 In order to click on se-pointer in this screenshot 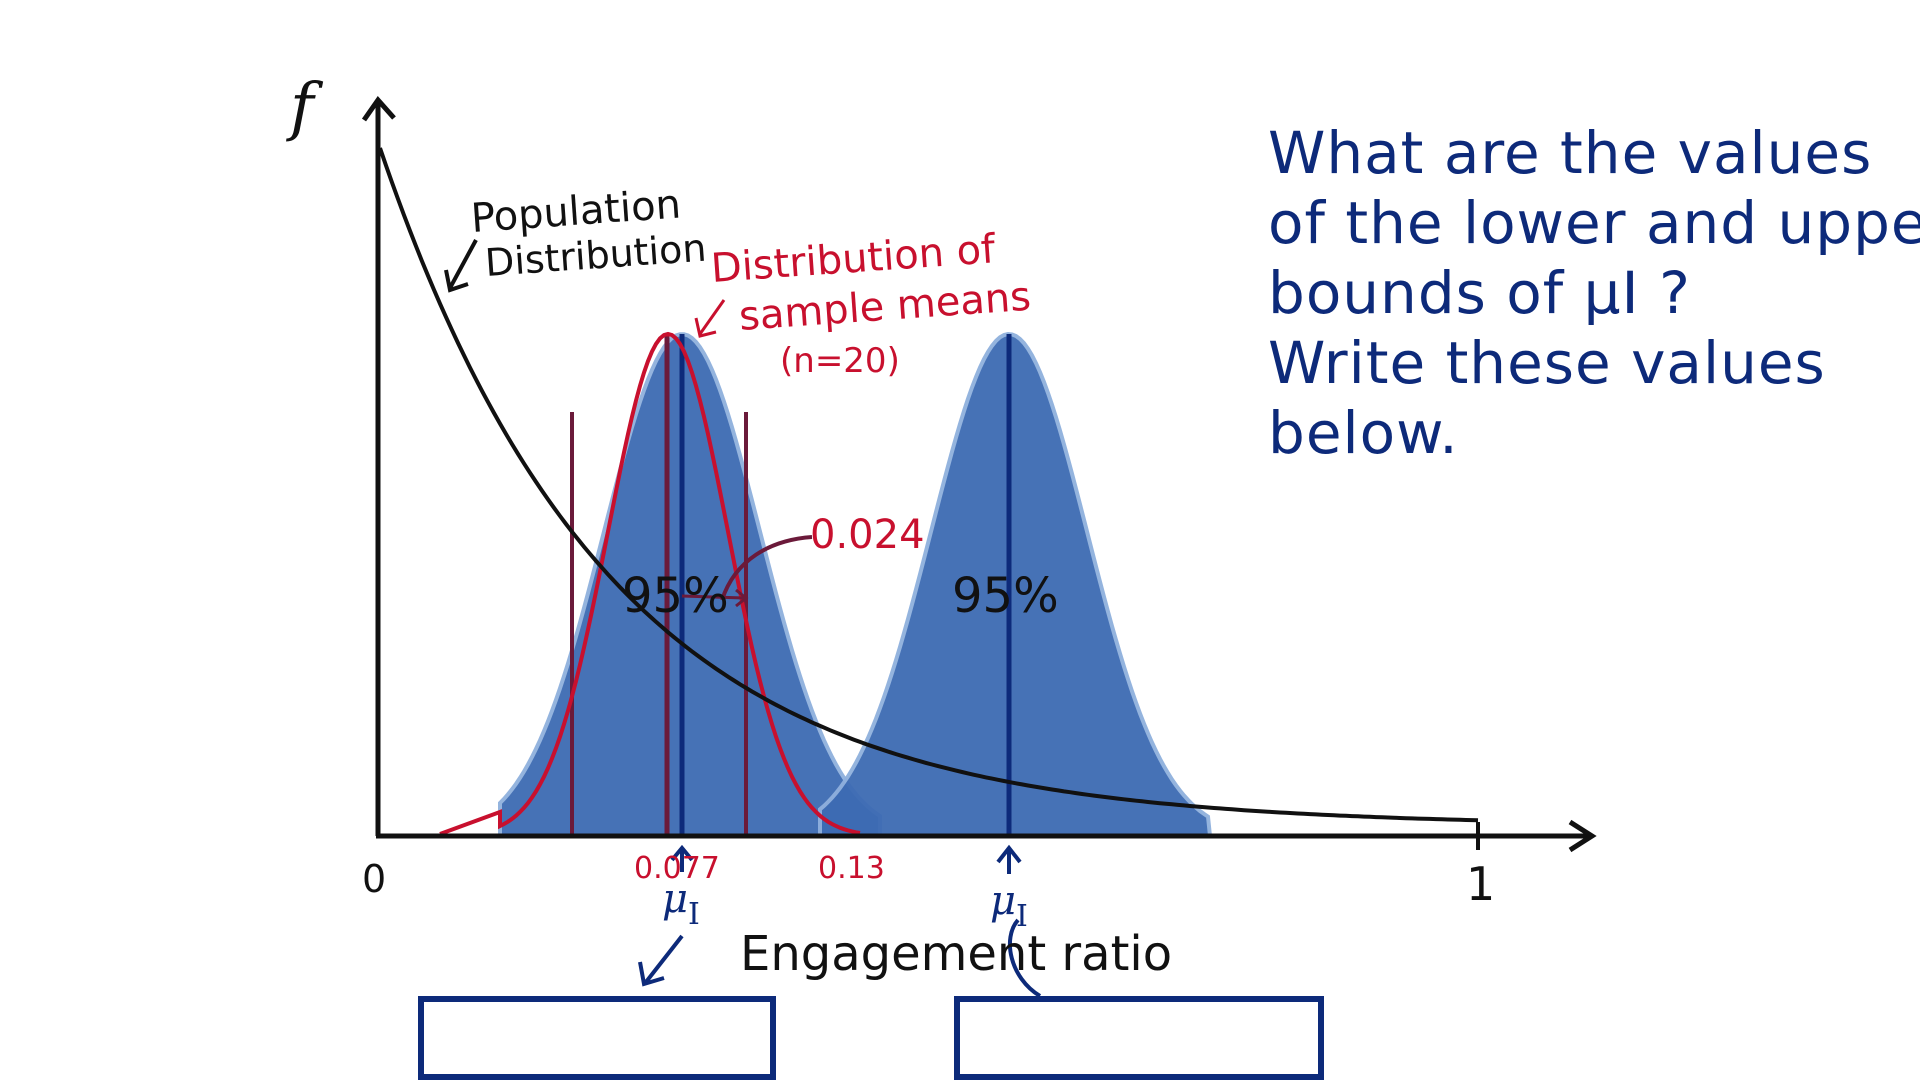, I will do `click(766, 568)`.